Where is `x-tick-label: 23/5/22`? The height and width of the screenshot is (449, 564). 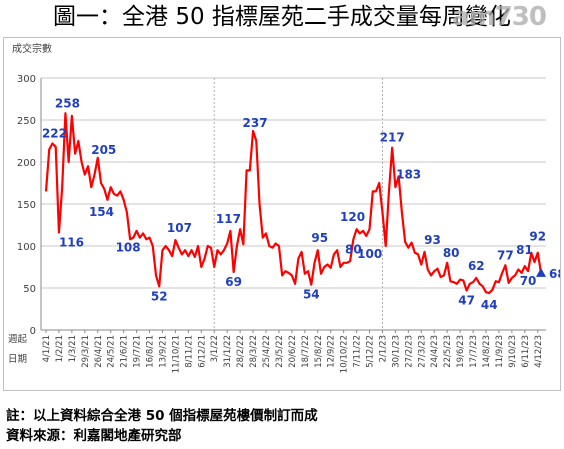
x-tick-label: 23/5/22 is located at coordinates (280, 351).